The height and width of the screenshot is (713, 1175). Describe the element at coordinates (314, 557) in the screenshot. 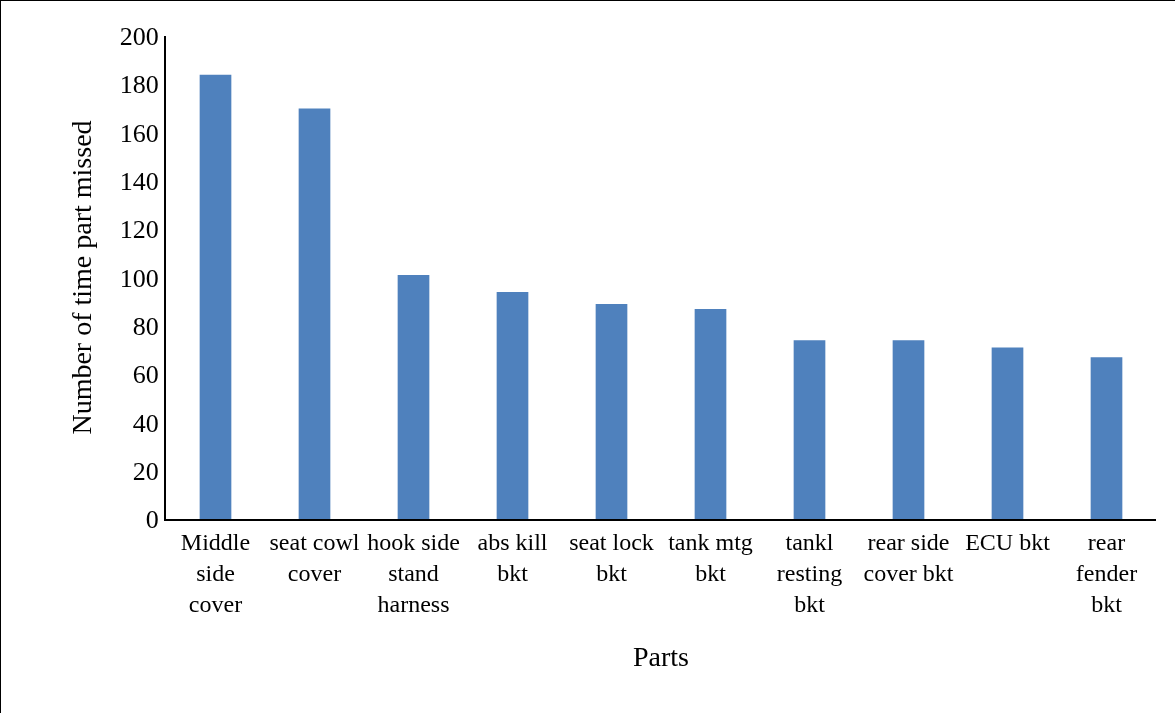

I see `x-tick-label: seat cowl cover` at that location.